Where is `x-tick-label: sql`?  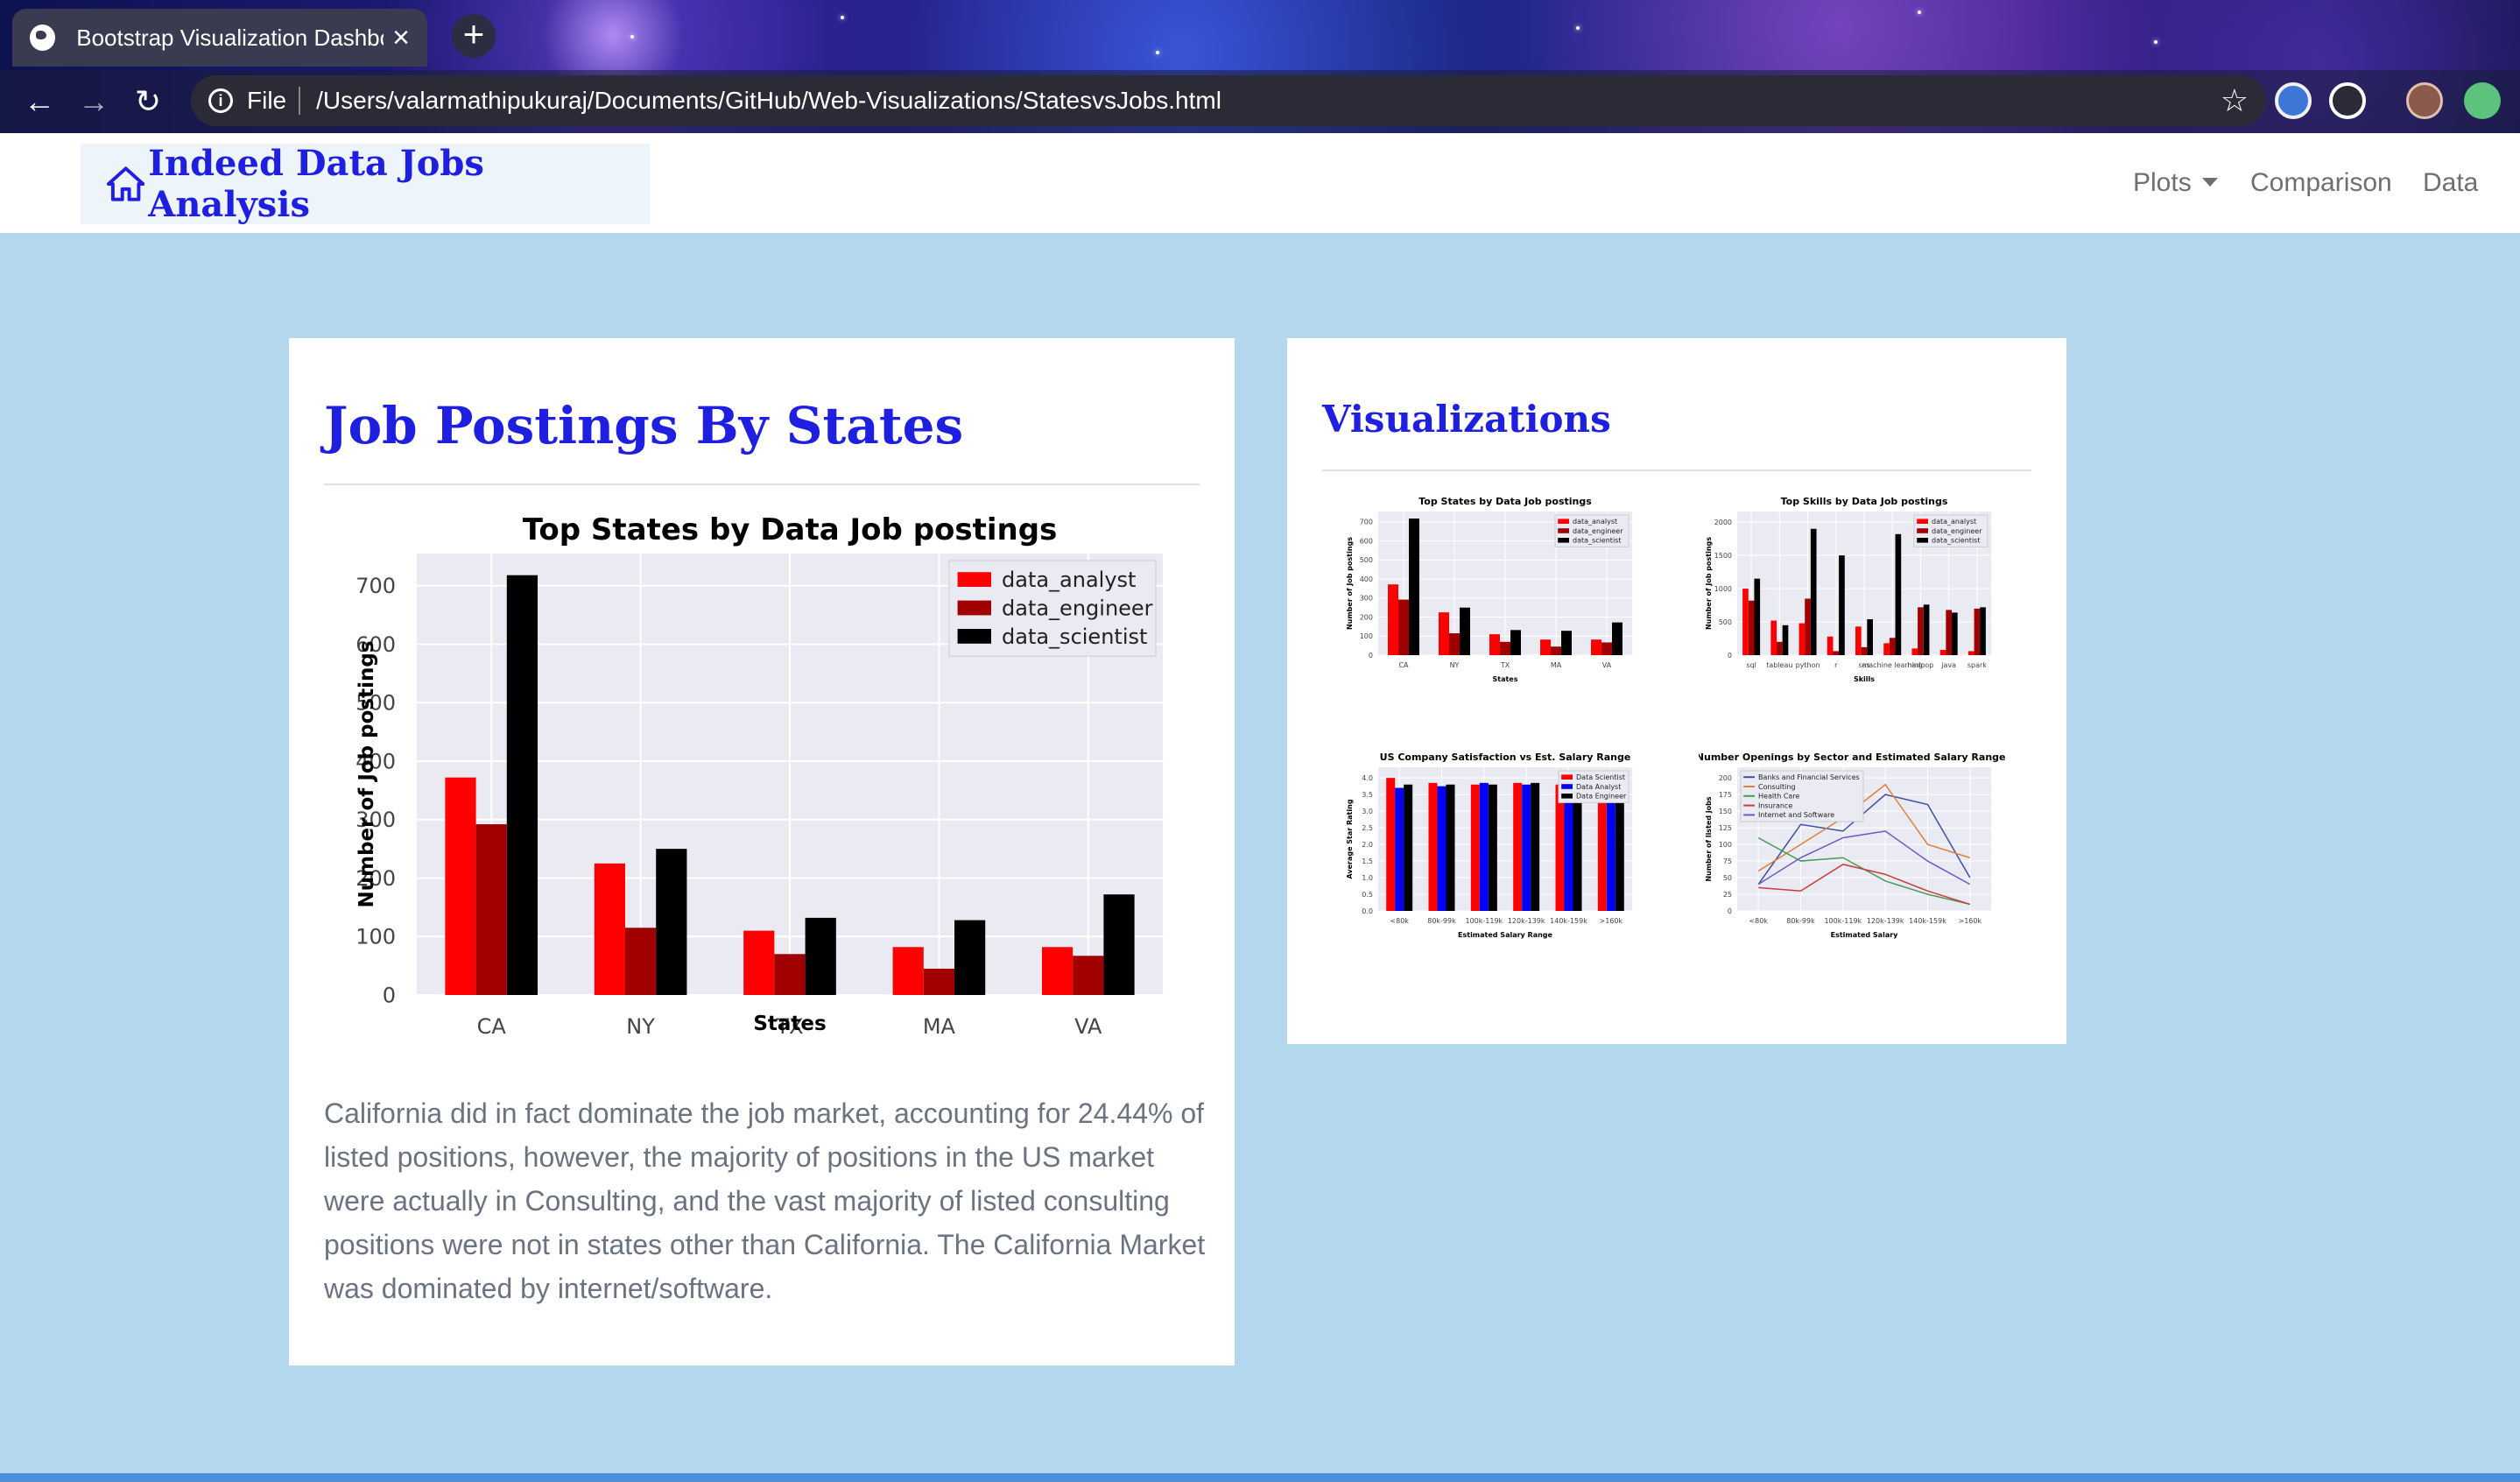
x-tick-label: sql is located at coordinates (1751, 665).